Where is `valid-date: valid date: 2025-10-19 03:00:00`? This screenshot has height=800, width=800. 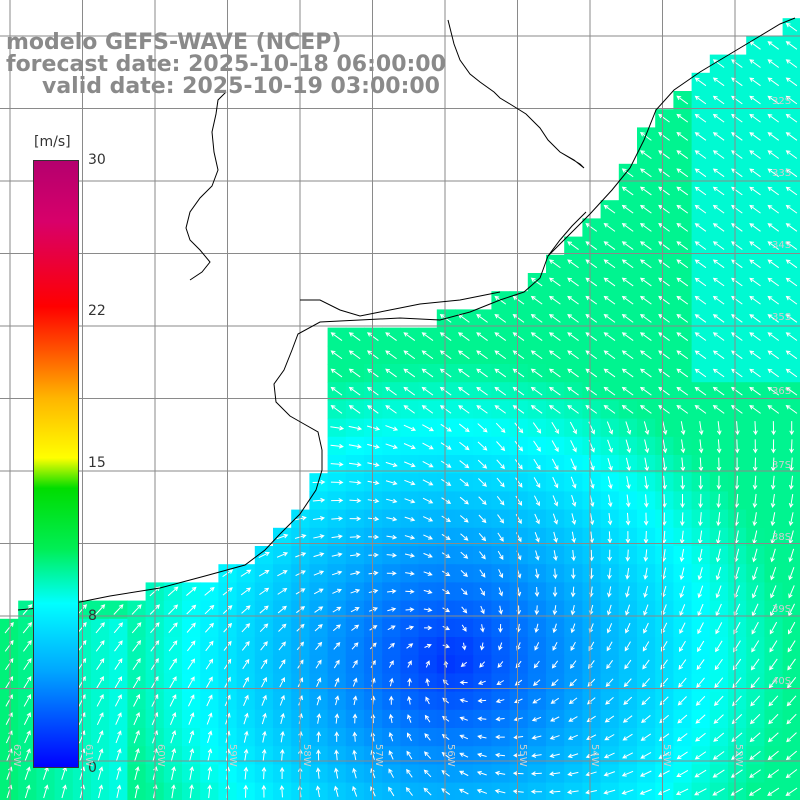
valid-date: valid date: 2025-10-19 03:00:00 is located at coordinates (241, 86).